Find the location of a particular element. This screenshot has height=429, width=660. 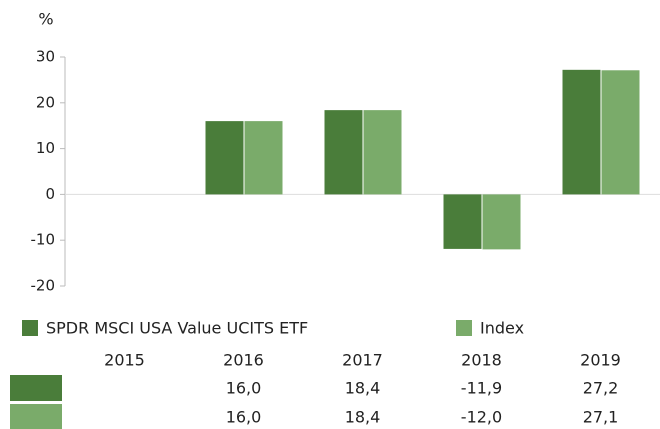

table-cell: -11,9 is located at coordinates (481, 388).